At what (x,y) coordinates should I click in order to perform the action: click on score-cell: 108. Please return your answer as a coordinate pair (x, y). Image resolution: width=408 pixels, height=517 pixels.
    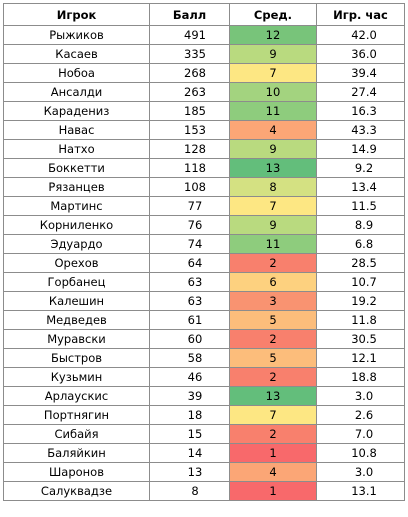
    Looking at the image, I should click on (189, 187).